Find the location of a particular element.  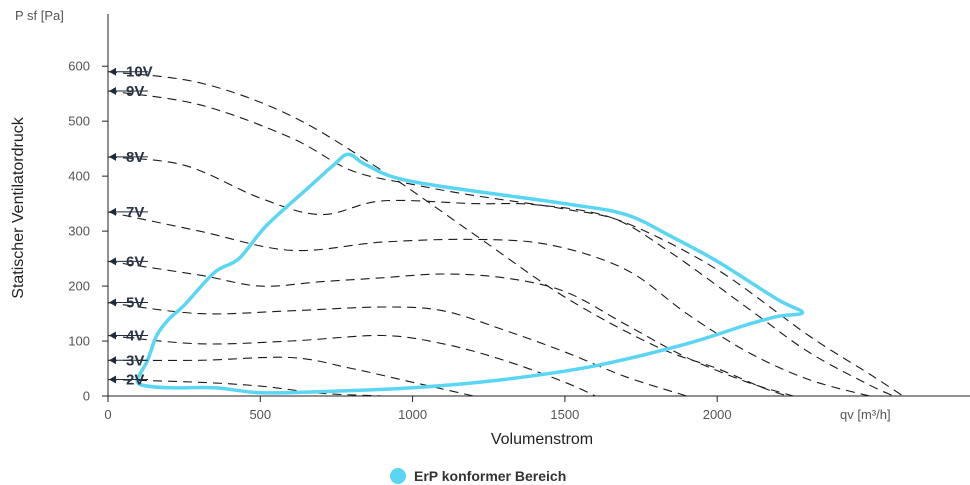

voltage-label-9v: 9V is located at coordinates (128, 91).